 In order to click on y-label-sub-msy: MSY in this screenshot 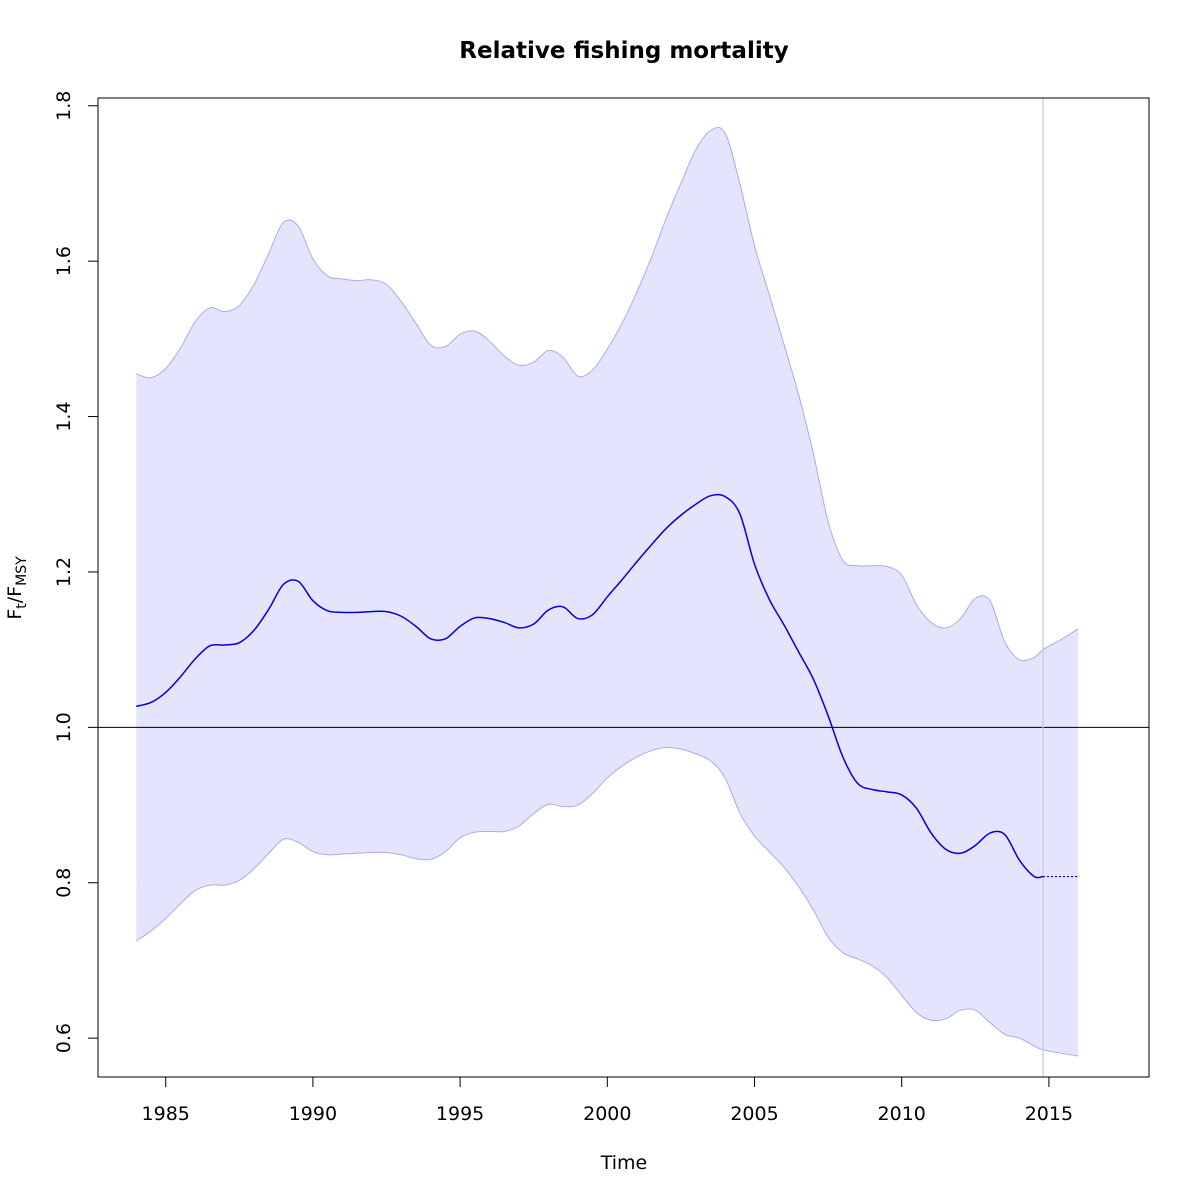, I will do `click(22, 571)`.